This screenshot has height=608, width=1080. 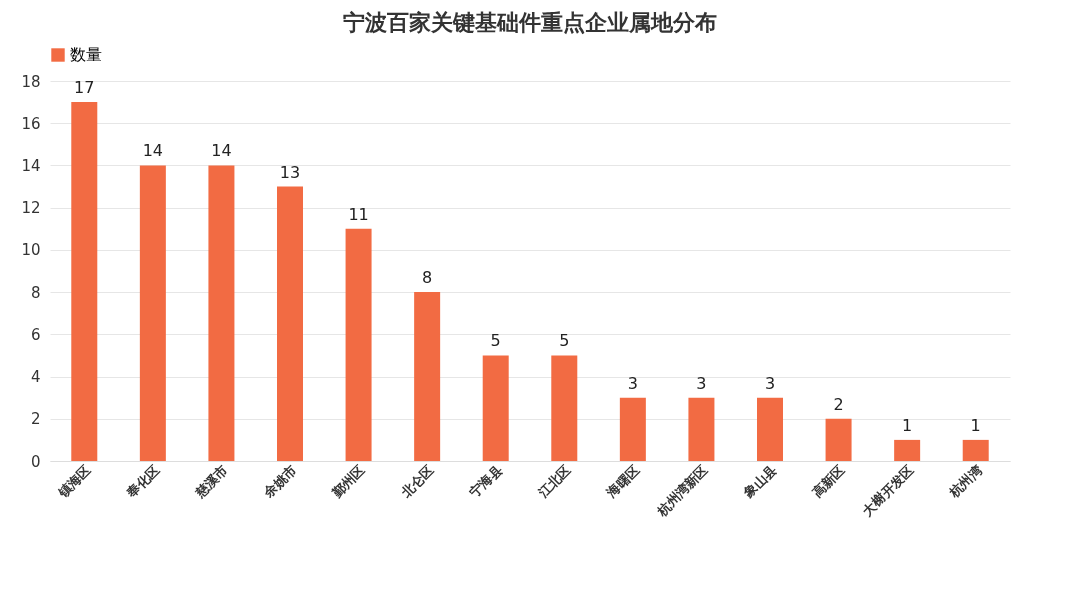 I want to click on y-tick-label: 18, so click(x=31, y=81).